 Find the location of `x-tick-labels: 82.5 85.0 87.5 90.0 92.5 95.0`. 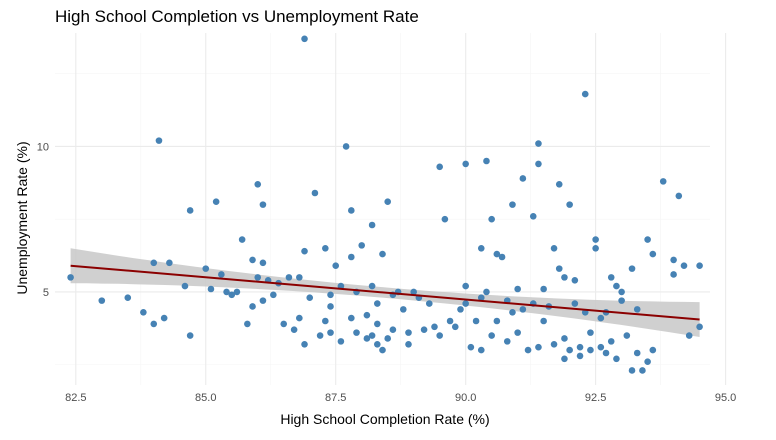

x-tick-labels: 82.5 85.0 87.5 90.0 92.5 95.0 is located at coordinates (400, 398).